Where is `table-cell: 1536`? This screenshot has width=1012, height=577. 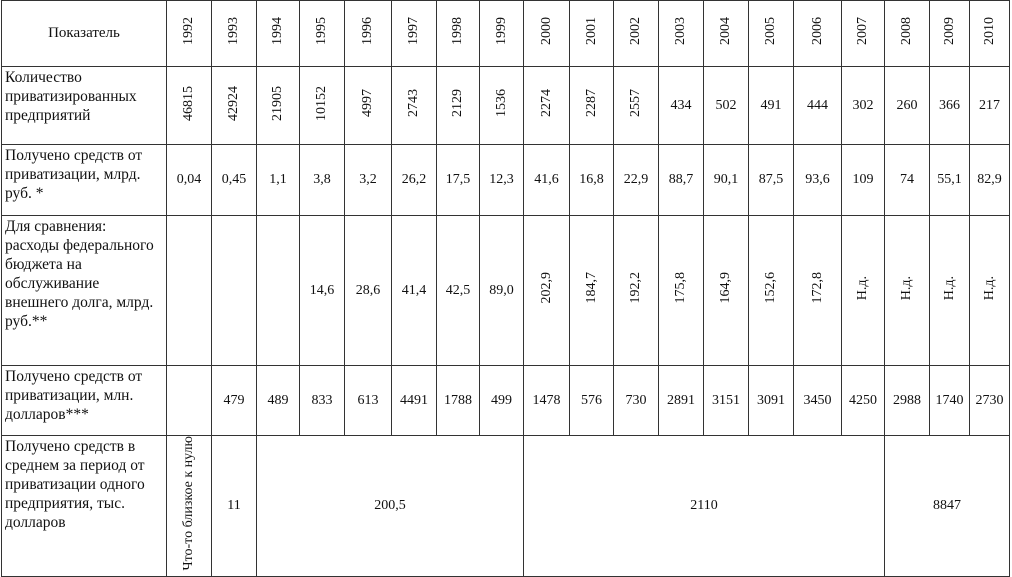
table-cell: 1536 is located at coordinates (501, 105).